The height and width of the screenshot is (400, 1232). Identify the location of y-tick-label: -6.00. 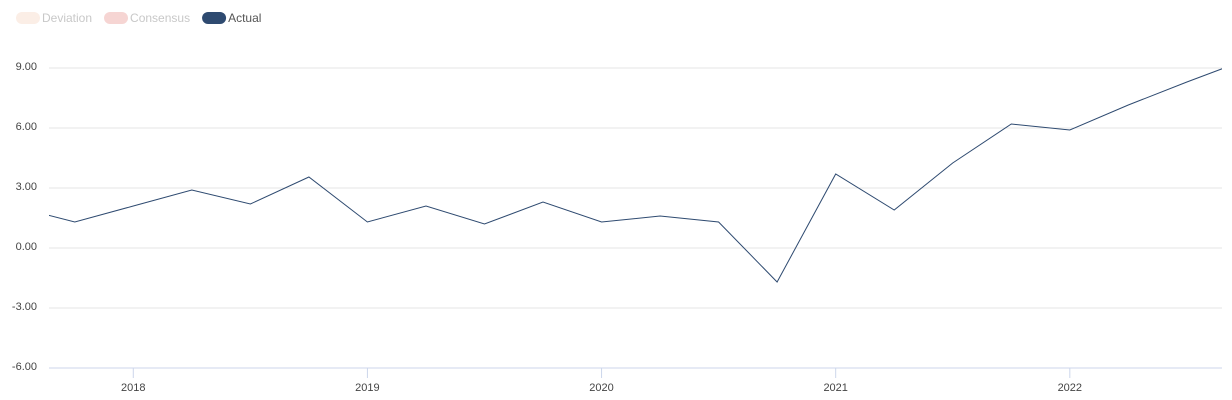
(24, 367).